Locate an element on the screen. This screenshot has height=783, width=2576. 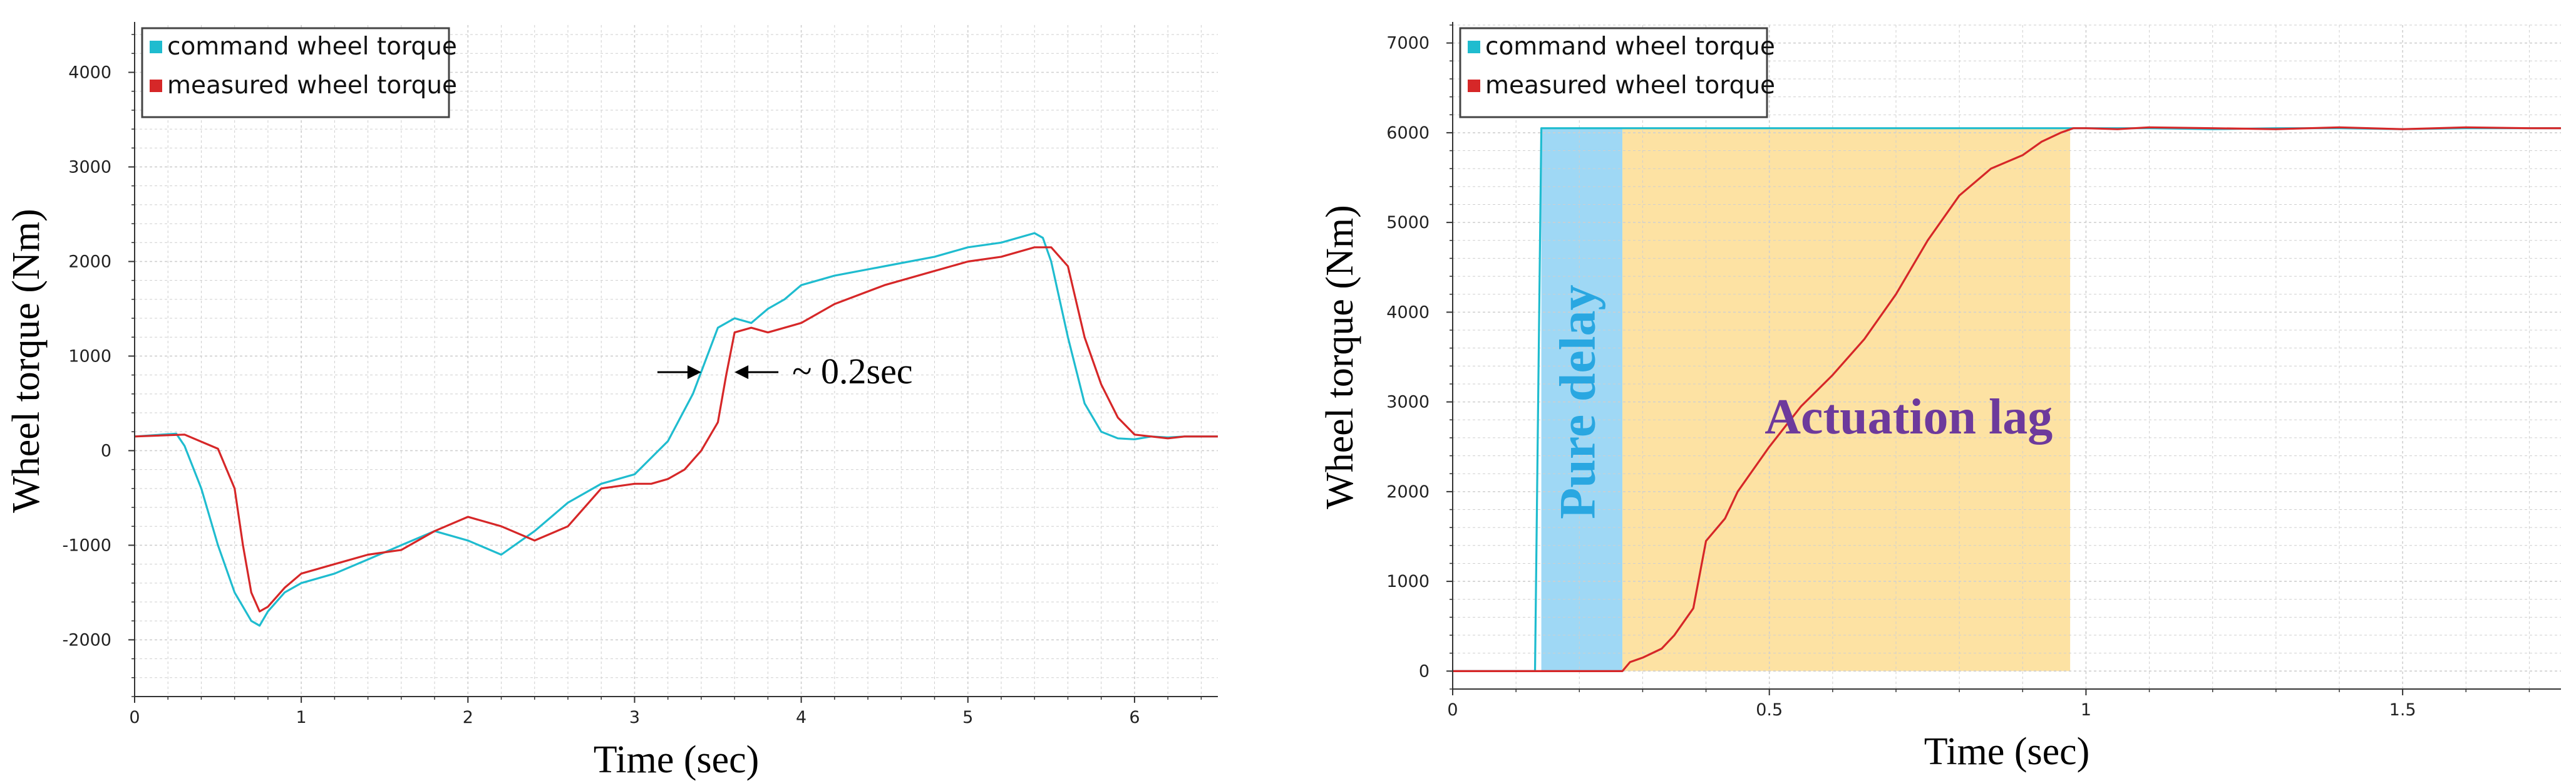
x-tick-label: 1.5 is located at coordinates (2402, 710).